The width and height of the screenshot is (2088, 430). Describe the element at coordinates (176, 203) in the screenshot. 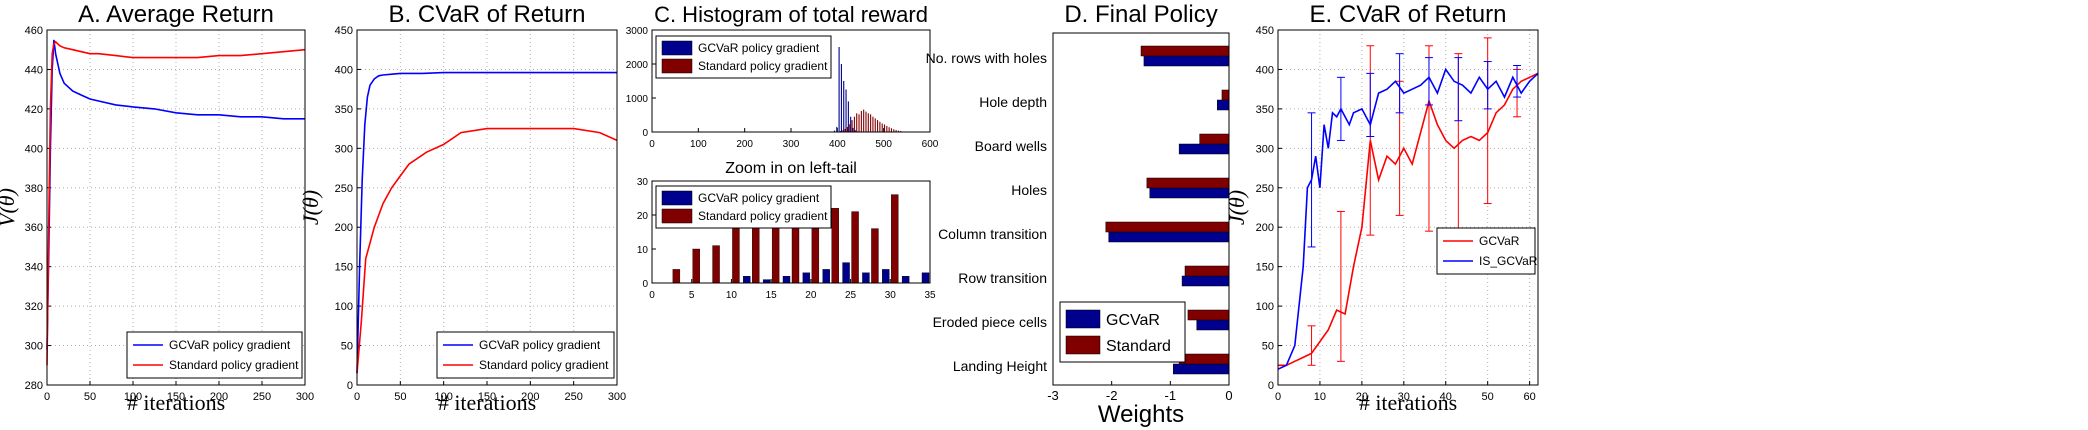

I see `series-line-standard` at that location.